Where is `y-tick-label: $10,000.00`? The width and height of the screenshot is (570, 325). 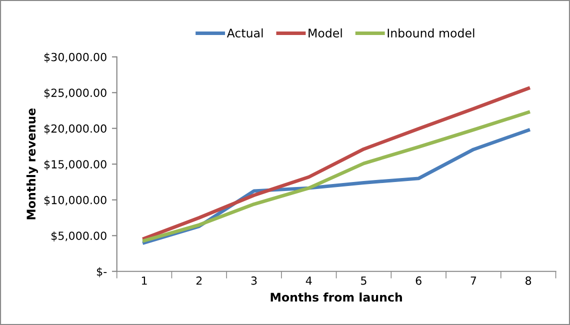 y-tick-label: $10,000.00 is located at coordinates (75, 201).